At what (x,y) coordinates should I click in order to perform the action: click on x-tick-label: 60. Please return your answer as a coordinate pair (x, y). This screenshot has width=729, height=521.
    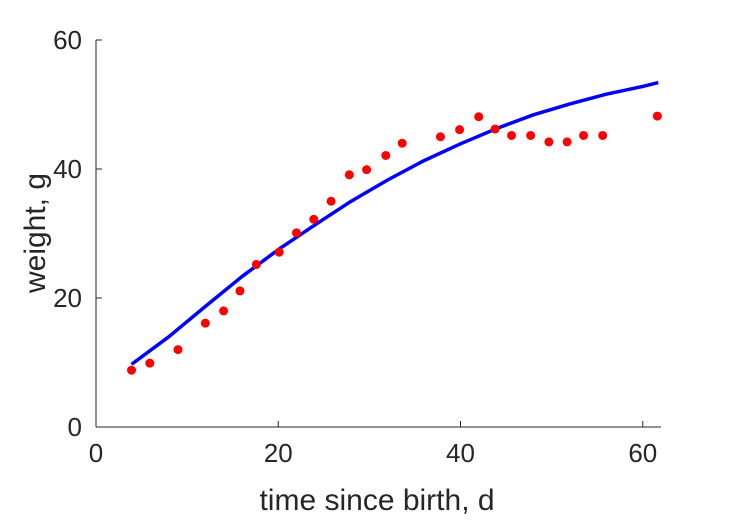
    Looking at the image, I should click on (642, 453).